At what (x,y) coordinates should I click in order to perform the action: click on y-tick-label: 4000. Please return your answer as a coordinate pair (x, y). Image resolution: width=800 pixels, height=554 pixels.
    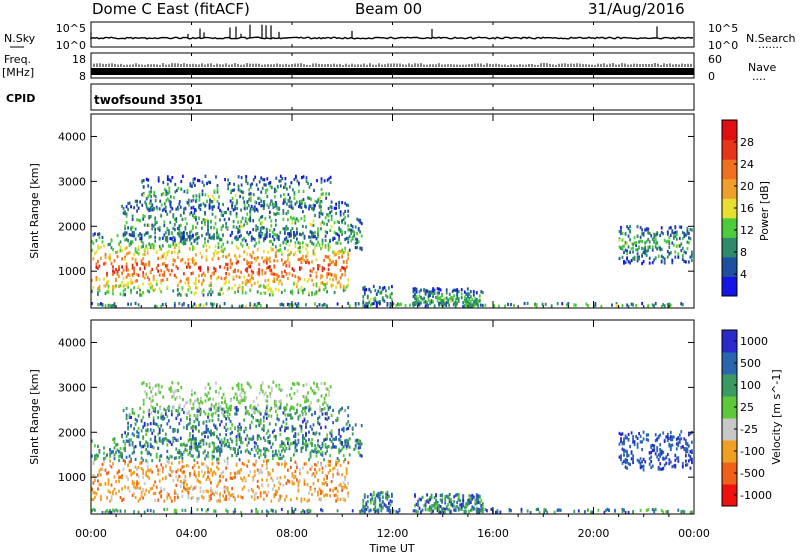
    Looking at the image, I should click on (72, 136).